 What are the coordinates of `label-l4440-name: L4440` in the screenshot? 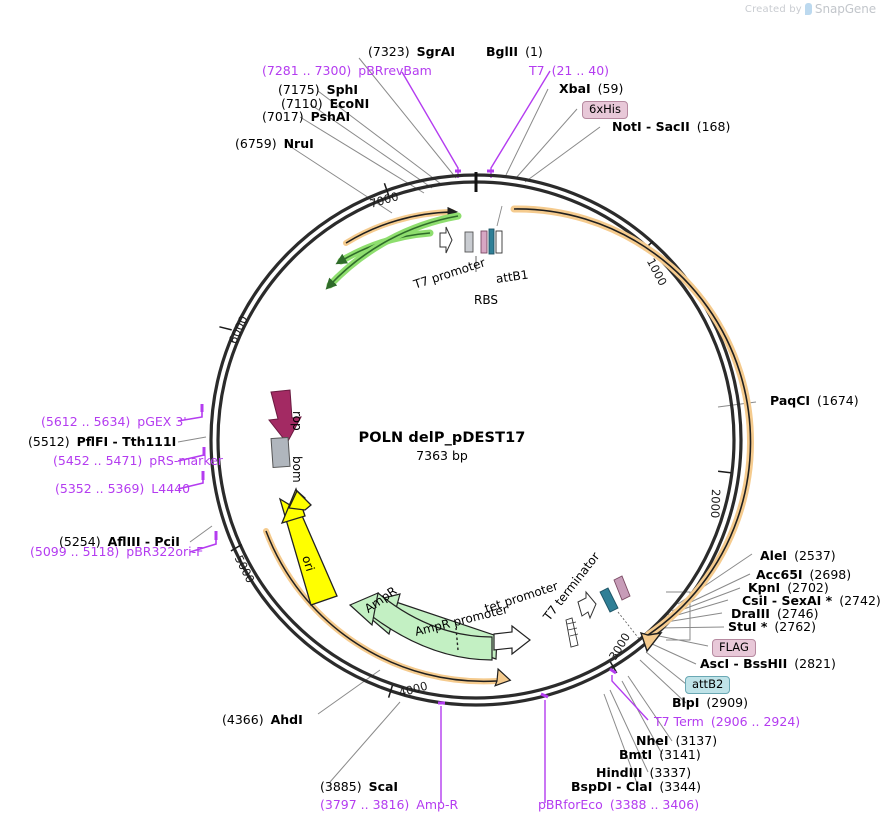 It's located at (171, 488).